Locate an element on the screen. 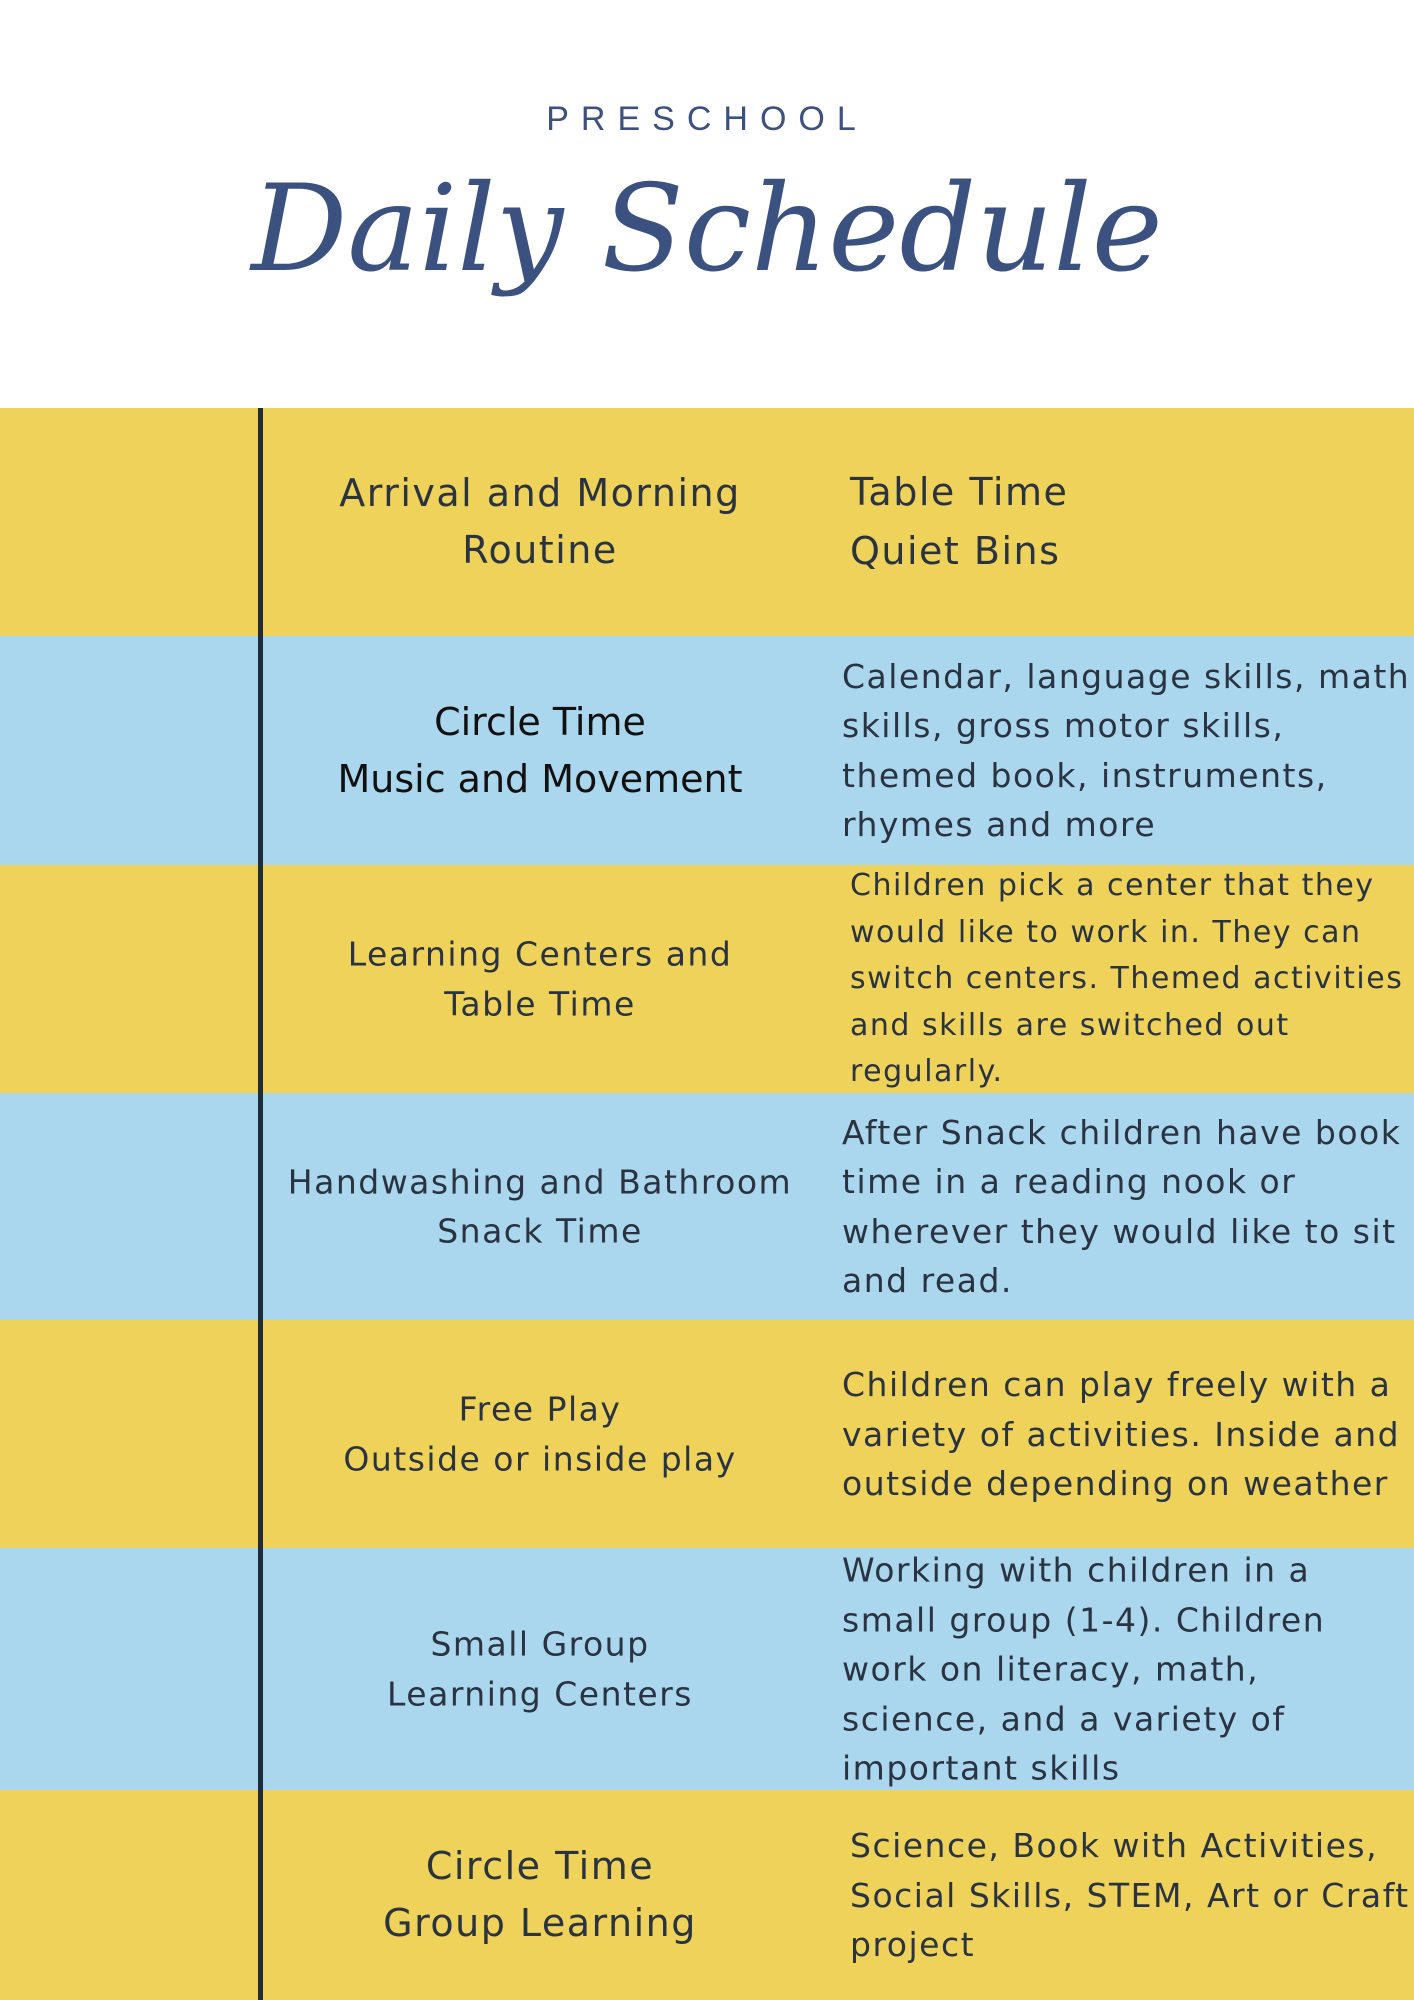 The image size is (1414, 2000). page-title: Daily Schedule is located at coordinates (707, 229).